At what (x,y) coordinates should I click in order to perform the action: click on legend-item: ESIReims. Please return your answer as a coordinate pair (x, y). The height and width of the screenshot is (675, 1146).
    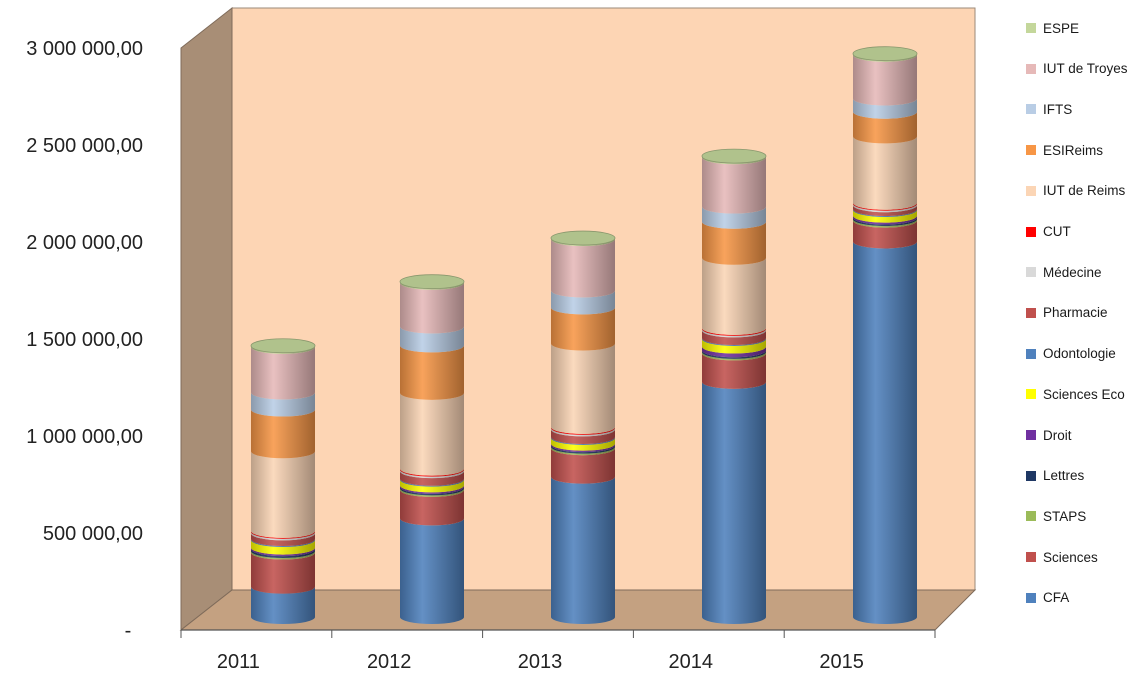
    Looking at the image, I should click on (1064, 150).